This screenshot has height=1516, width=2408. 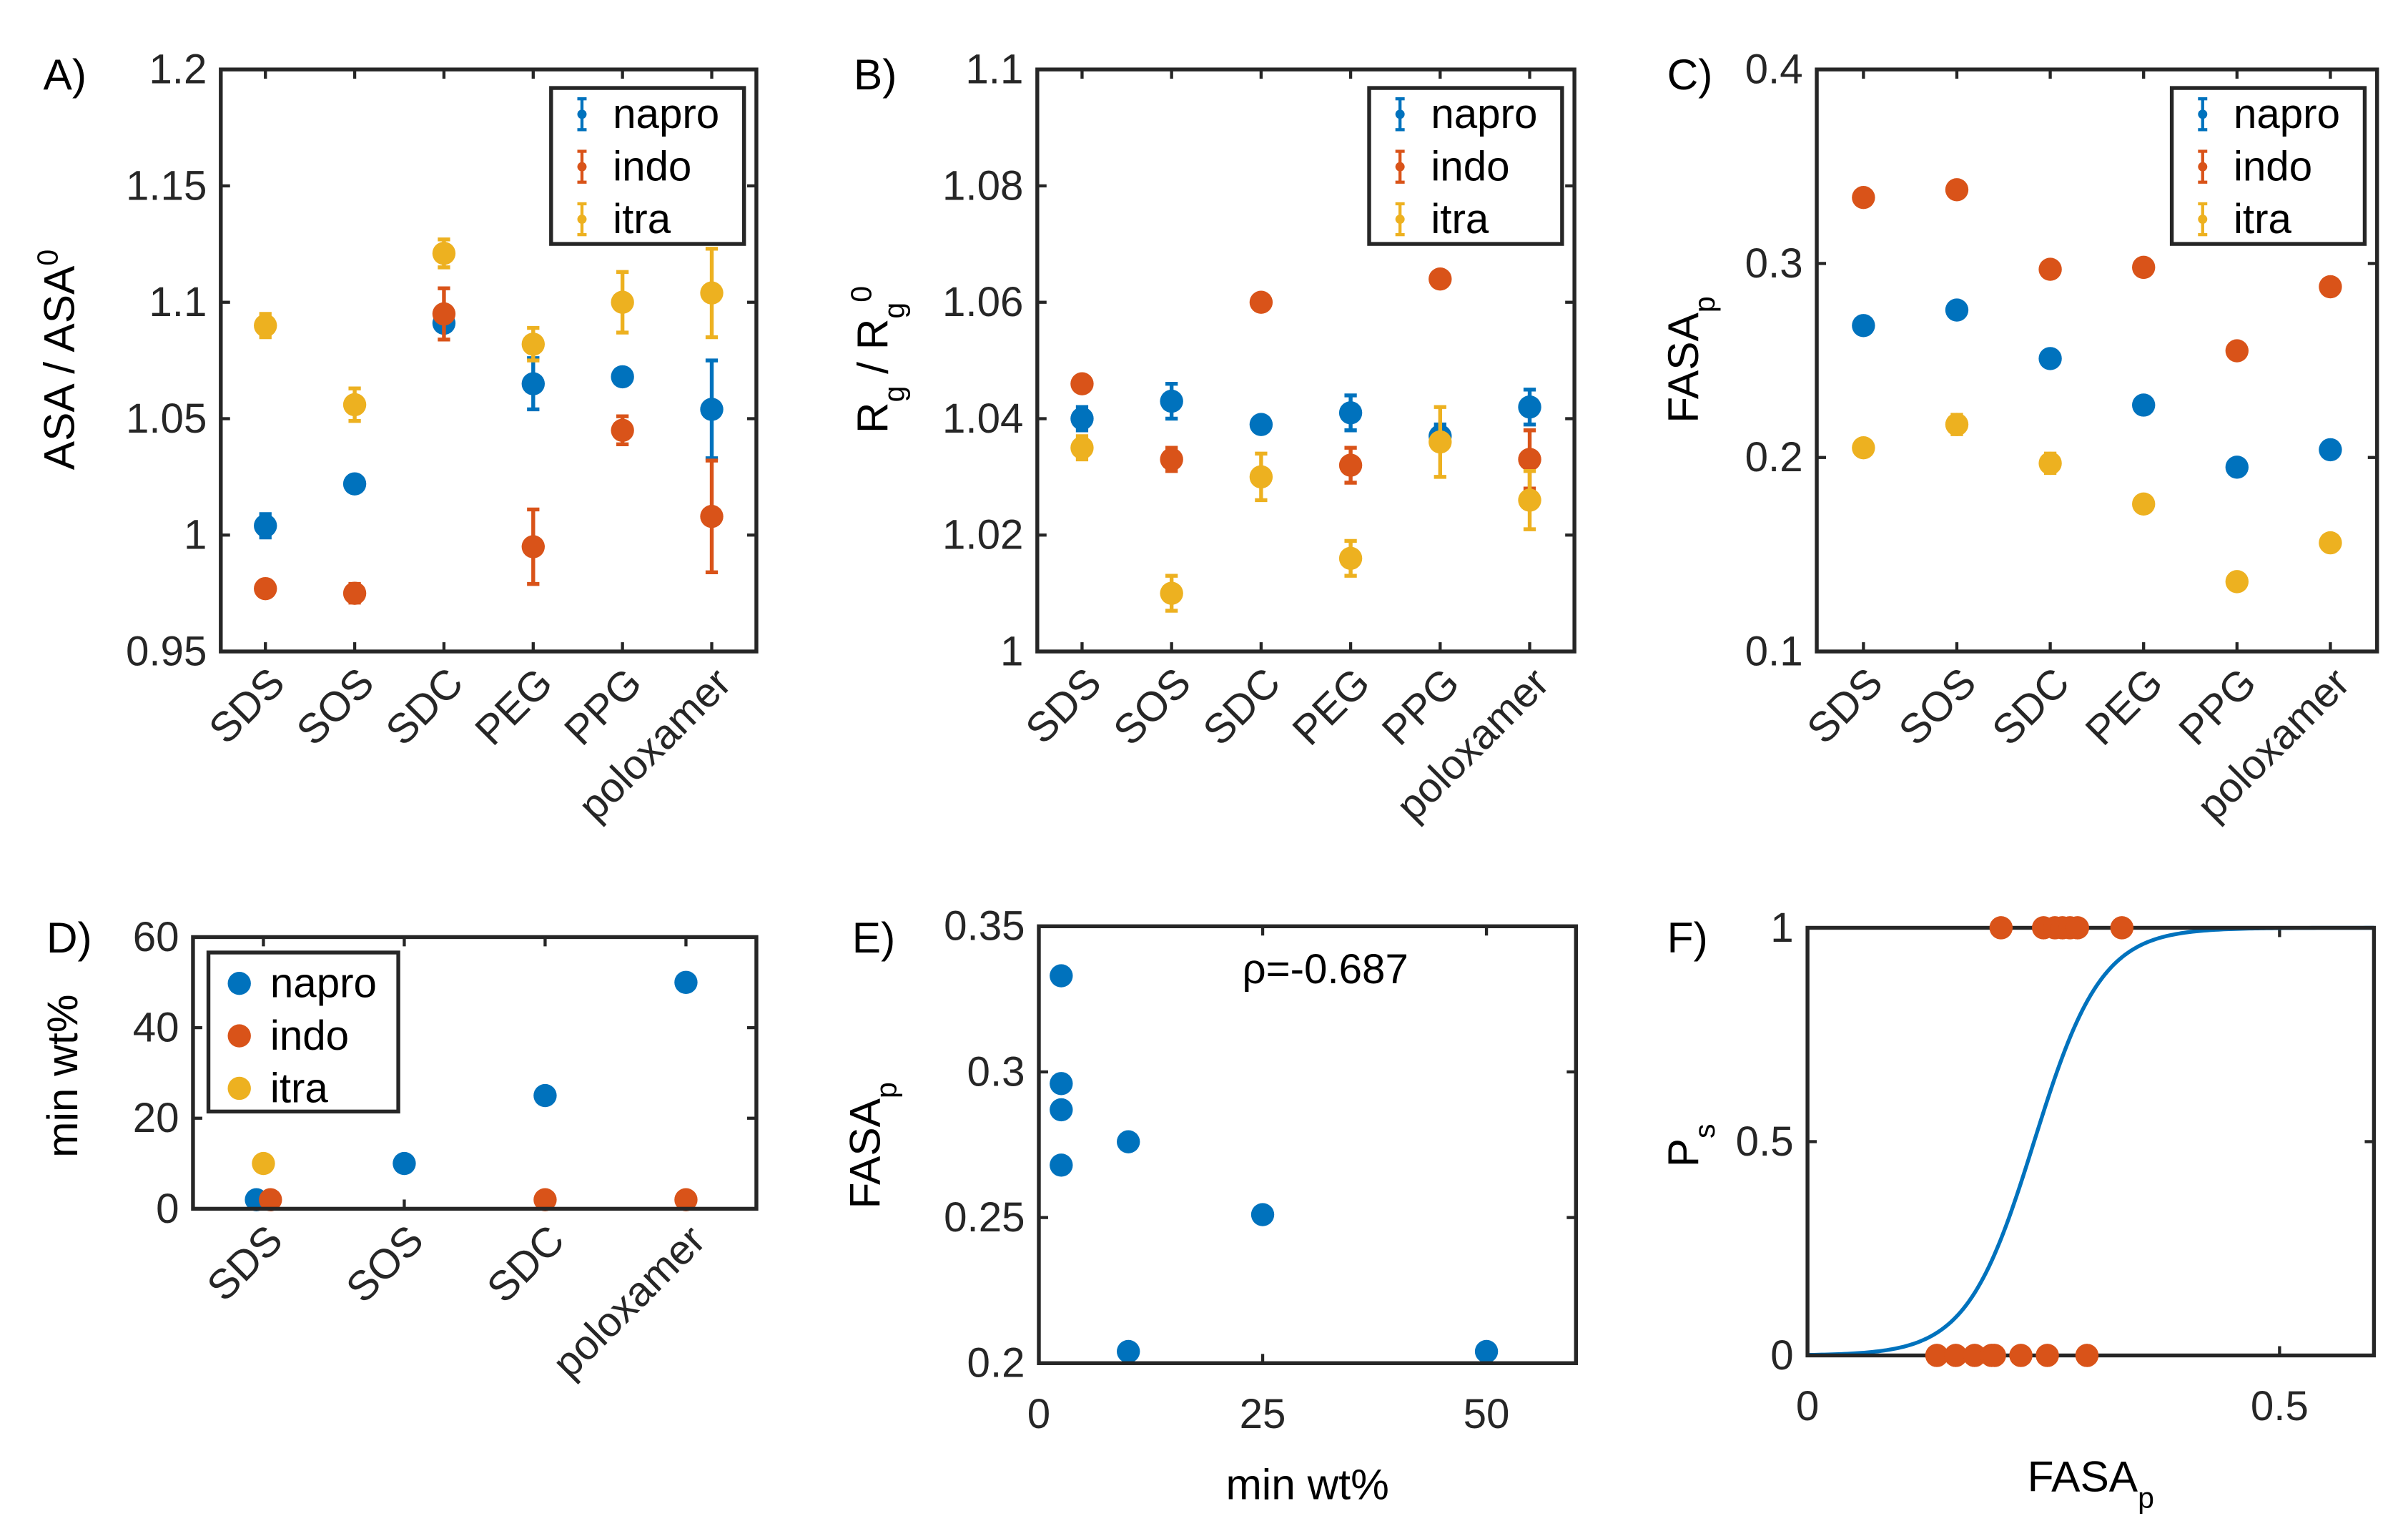 I want to click on y-tick-label: 1.1, so click(x=178, y=302).